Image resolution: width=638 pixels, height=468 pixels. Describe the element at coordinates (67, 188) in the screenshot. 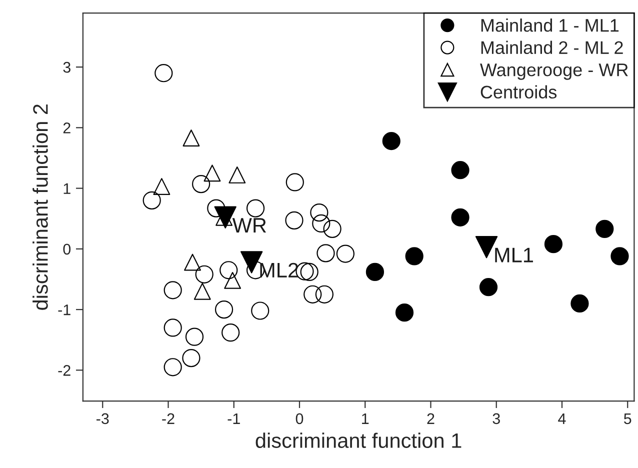

I see `y-tick-label: 1` at that location.